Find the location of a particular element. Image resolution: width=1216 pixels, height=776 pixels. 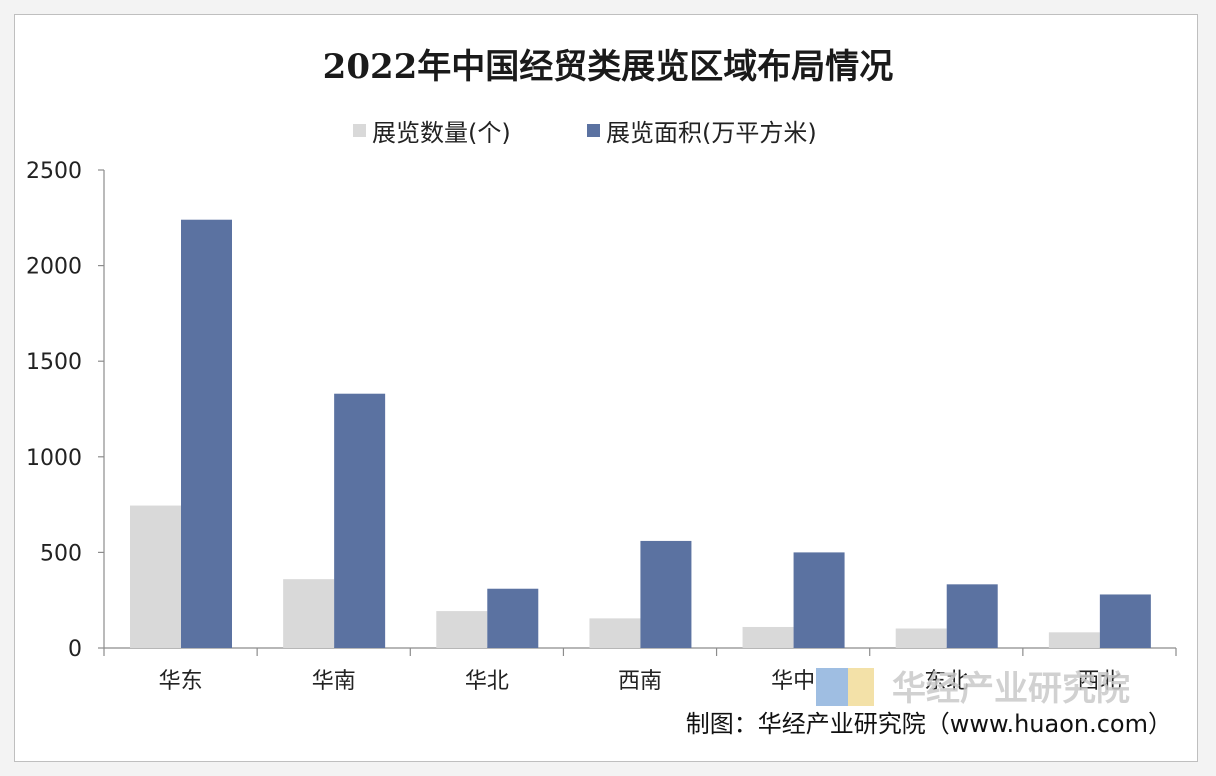

y-tick-label: 1000 is located at coordinates (54, 458).